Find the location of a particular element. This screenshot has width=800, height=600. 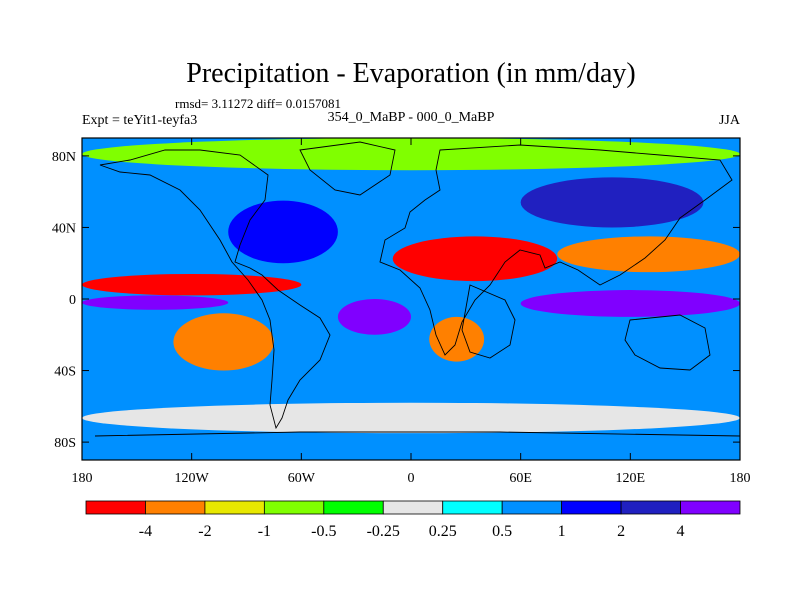

left-string: Expt = teYit1-teyfa3 is located at coordinates (139, 120).